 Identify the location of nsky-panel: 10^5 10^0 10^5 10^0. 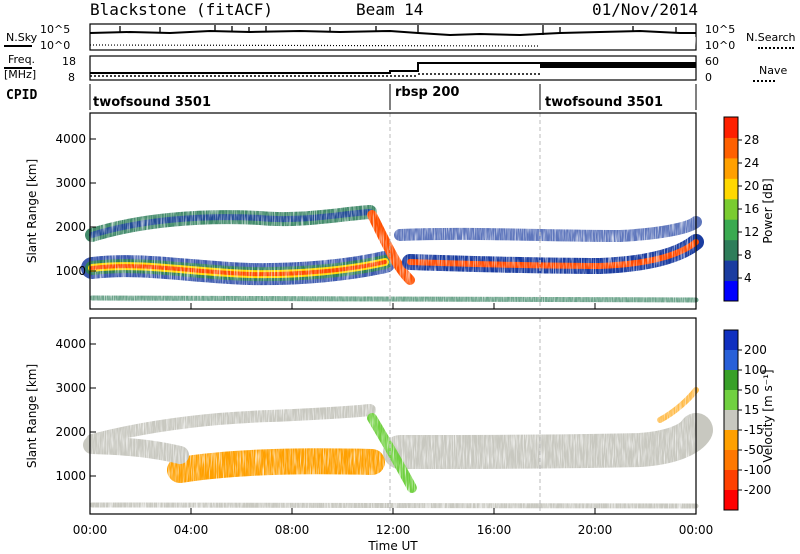
(387, 37).